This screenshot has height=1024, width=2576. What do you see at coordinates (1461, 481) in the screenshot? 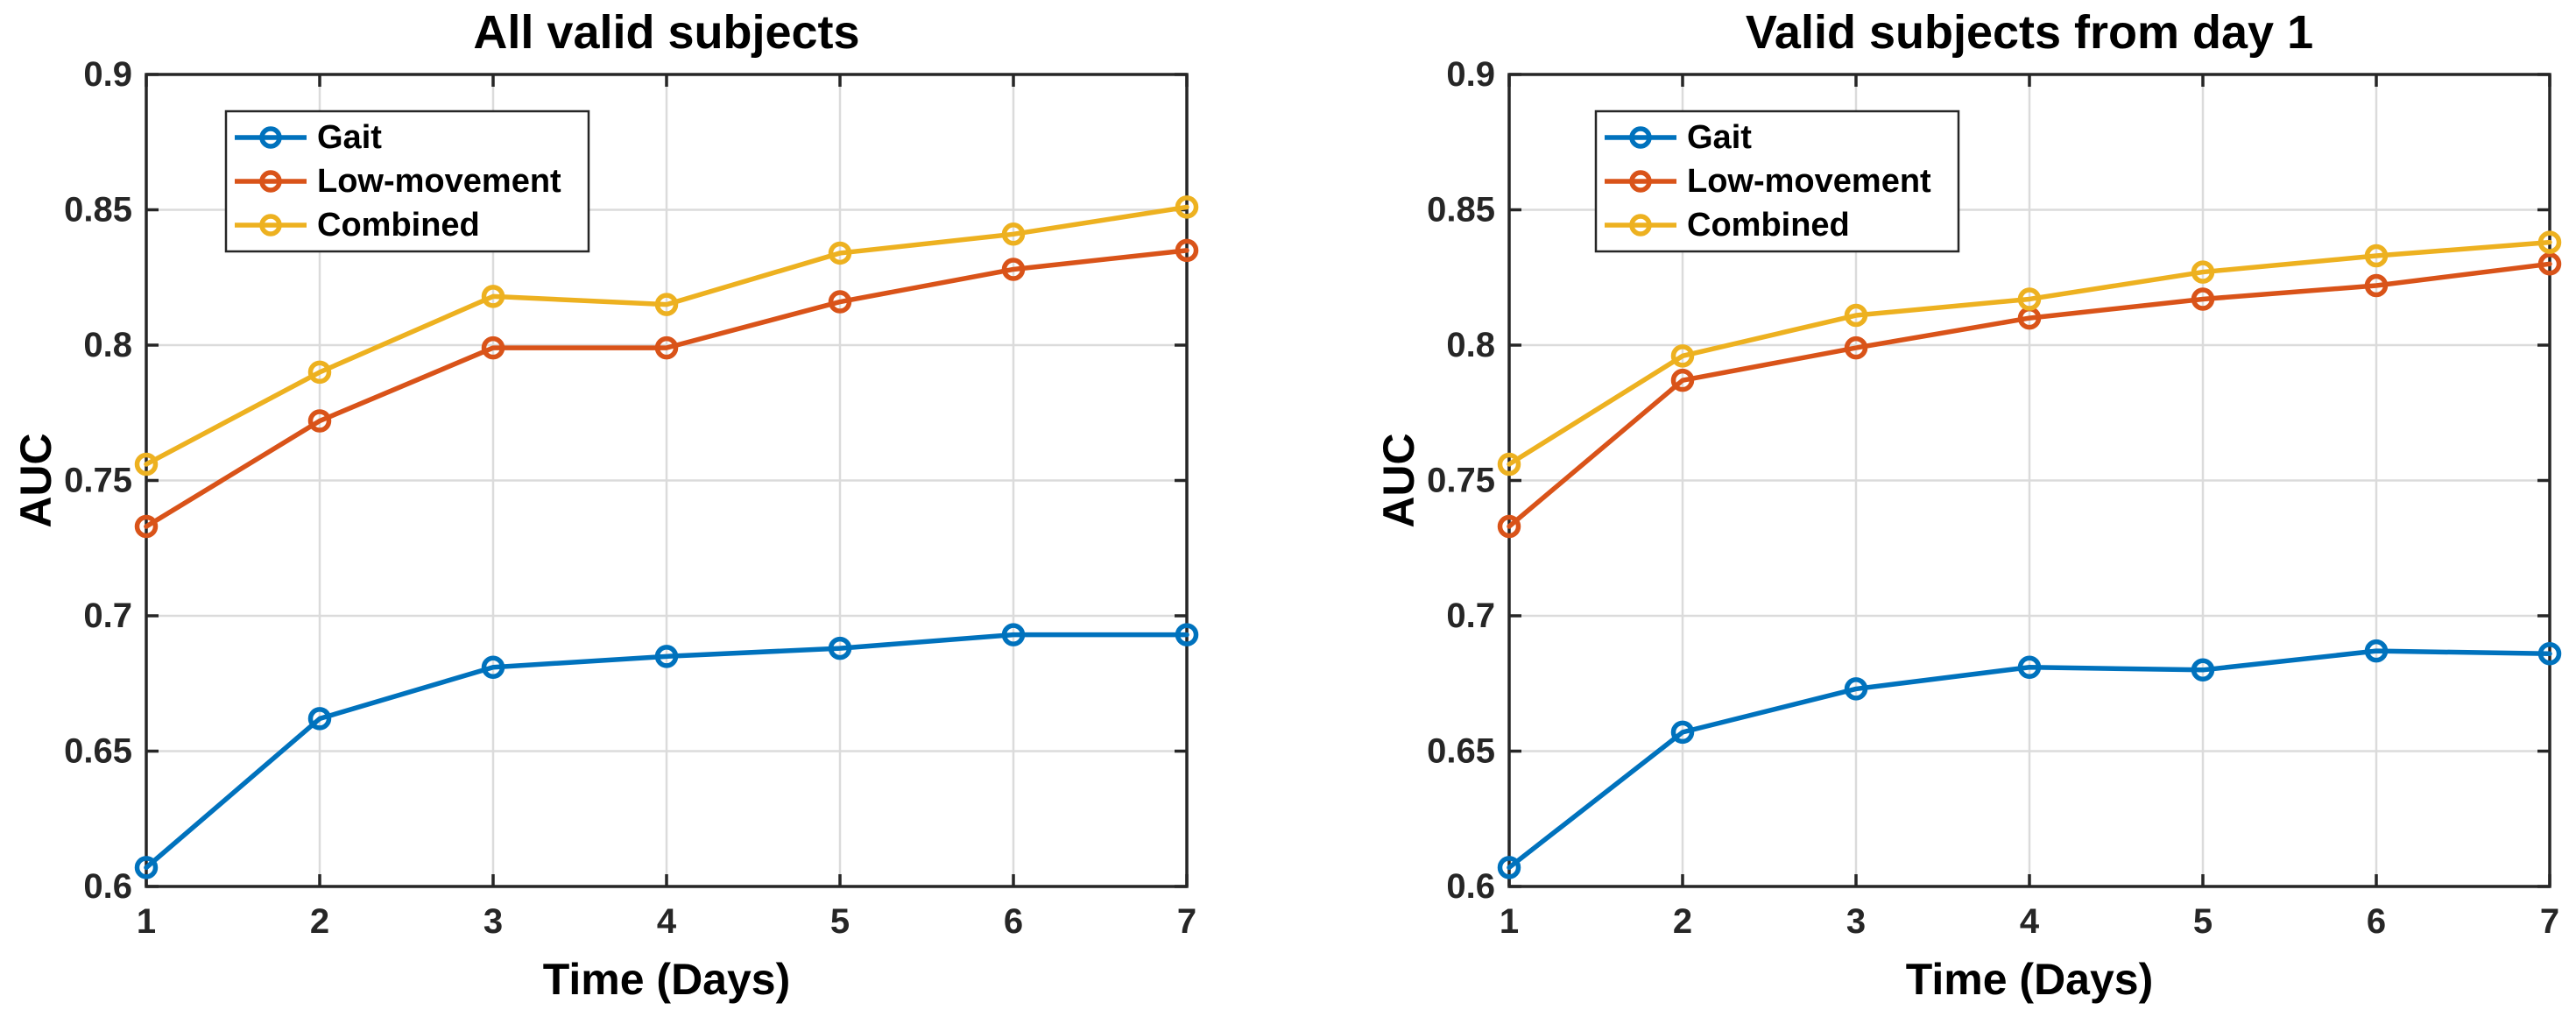
I see `y-tick-label: 0.75` at bounding box center [1461, 481].